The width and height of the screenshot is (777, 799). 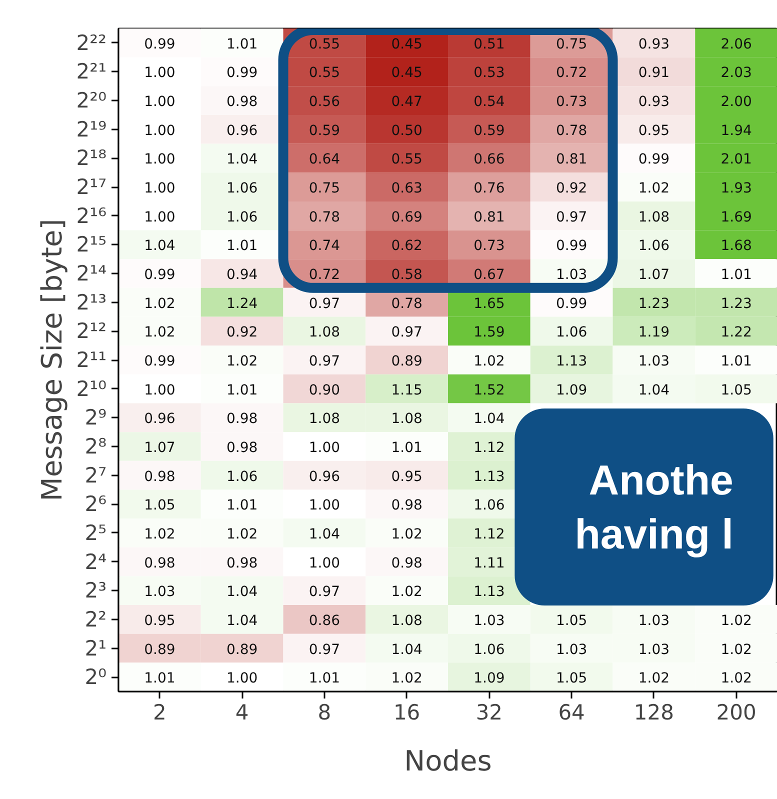 I want to click on y-tick-label: 2¹⁸, so click(x=91, y=158).